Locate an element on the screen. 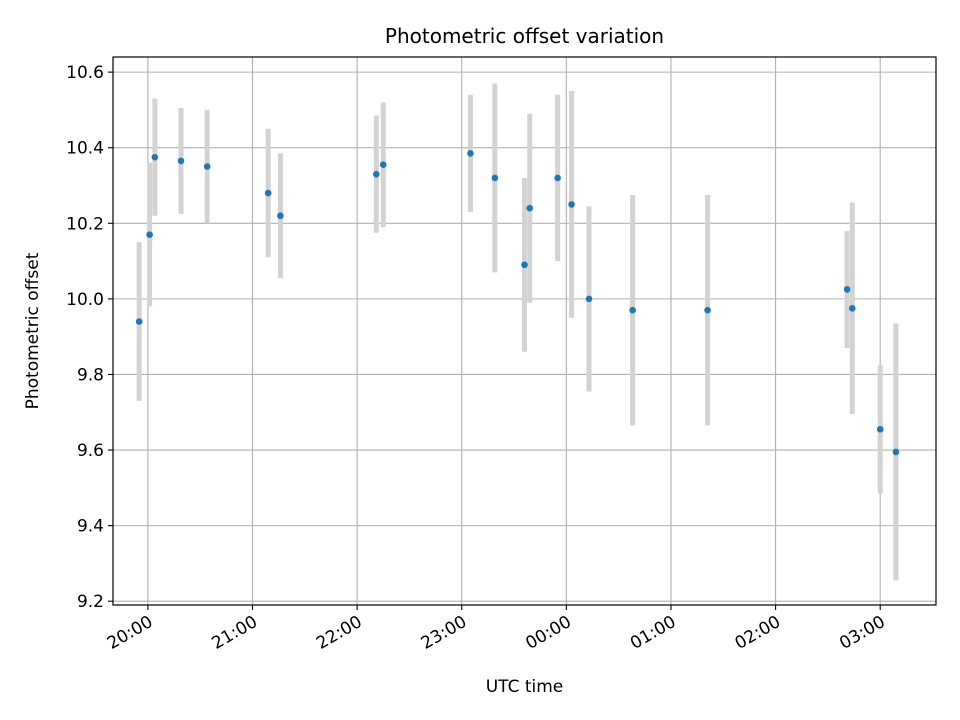 The height and width of the screenshot is (720, 960). y-tick-label: 10.4 is located at coordinates (85, 149).